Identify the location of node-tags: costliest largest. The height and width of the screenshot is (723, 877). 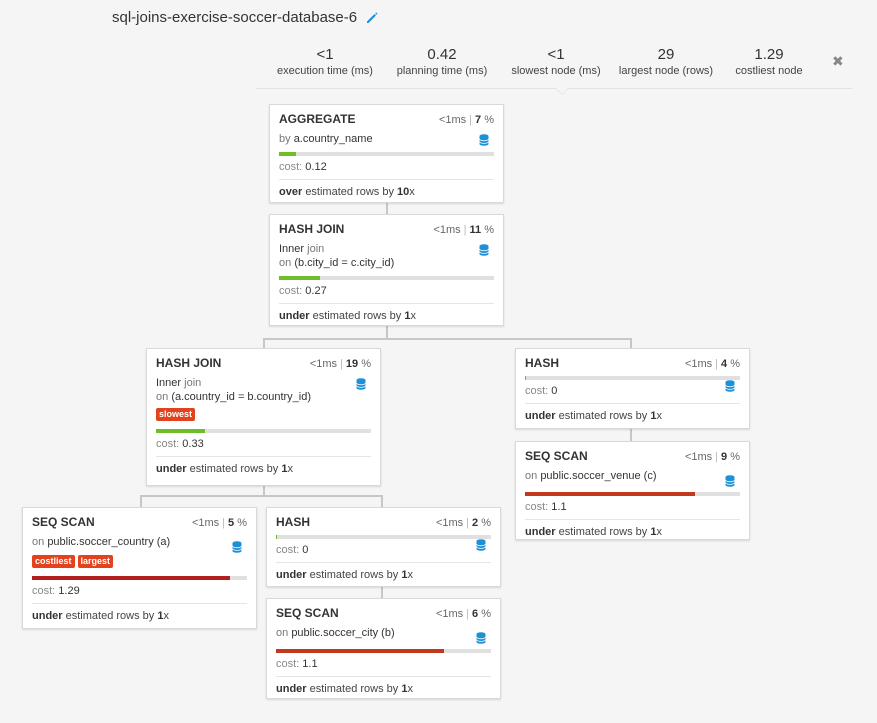
(139, 561).